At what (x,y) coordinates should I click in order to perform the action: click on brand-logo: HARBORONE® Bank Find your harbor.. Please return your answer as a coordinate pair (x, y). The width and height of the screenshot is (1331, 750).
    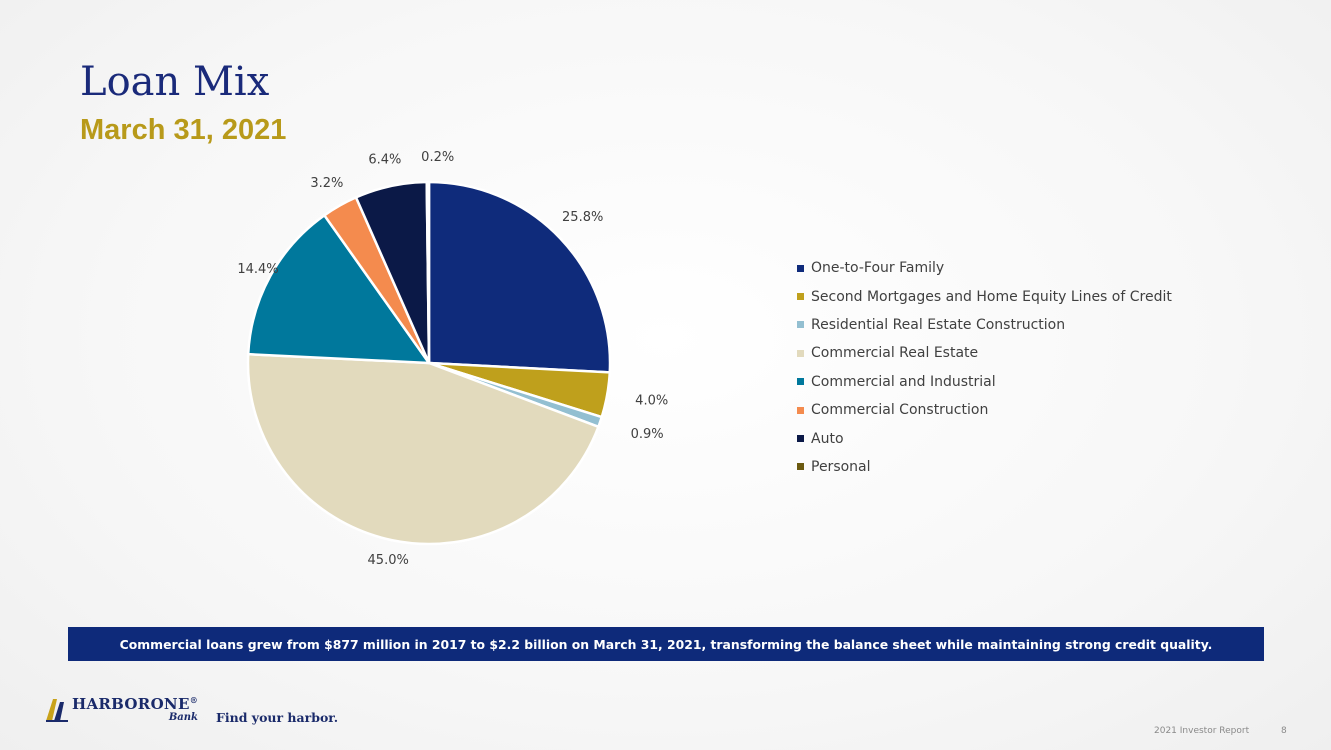
    Looking at the image, I should click on (191, 710).